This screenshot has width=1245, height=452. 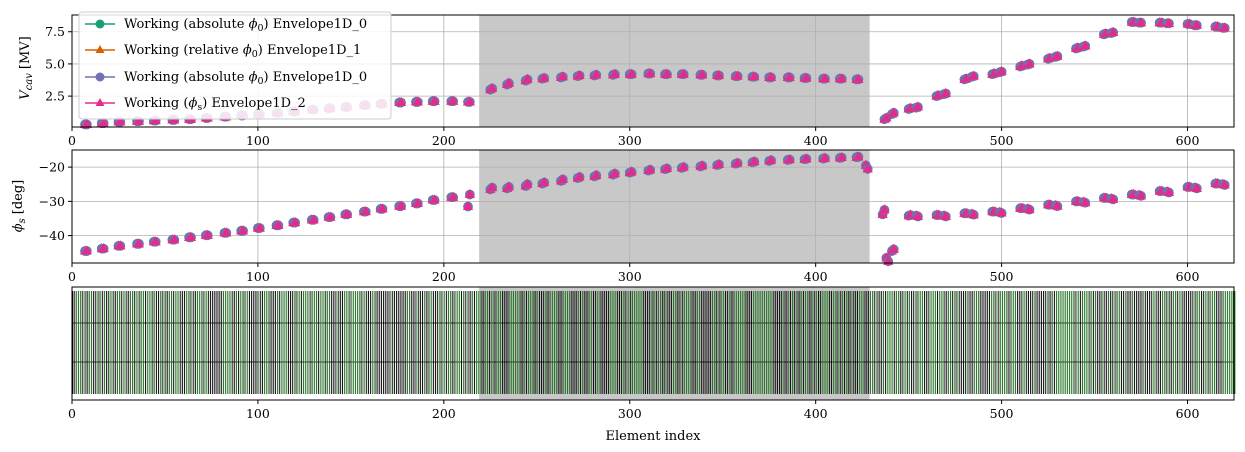 What do you see at coordinates (674, 206) in the screenshot?
I see `phis-shaded-region` at bounding box center [674, 206].